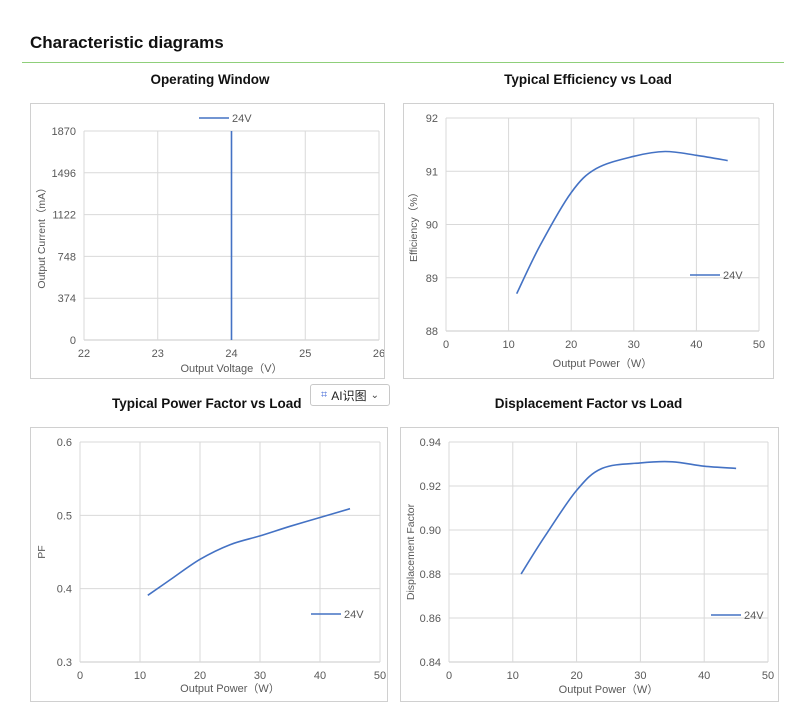  I want to click on y-tick-label: 1870, so click(64, 132).